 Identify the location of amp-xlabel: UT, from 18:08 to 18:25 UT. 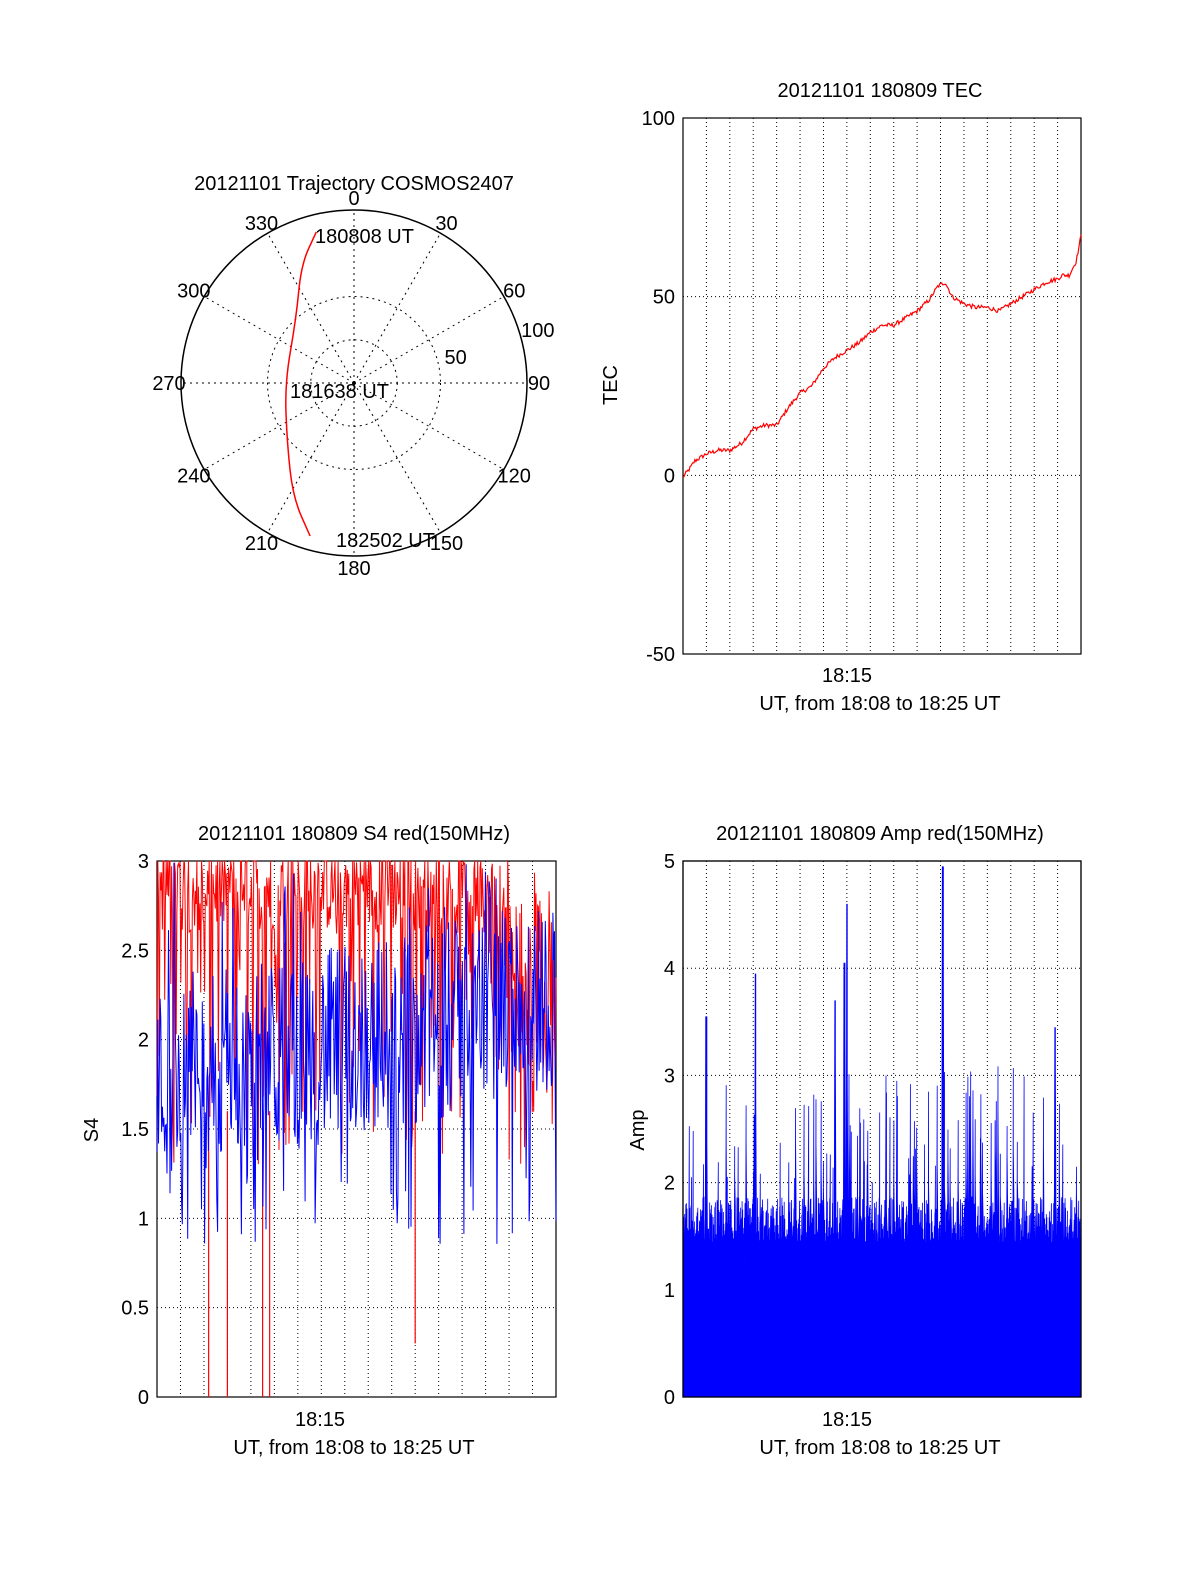
(879, 1448).